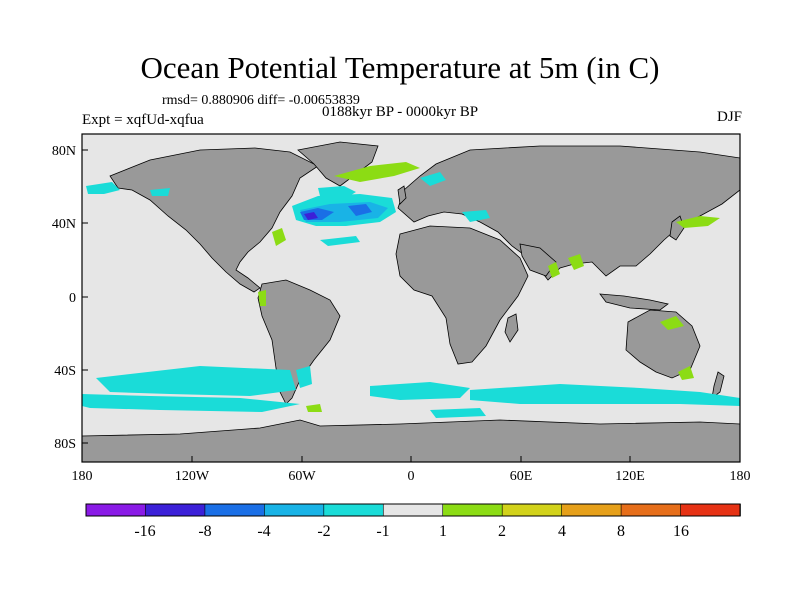 This screenshot has height=600, width=800. I want to click on colorbar-label: -1, so click(382, 531).